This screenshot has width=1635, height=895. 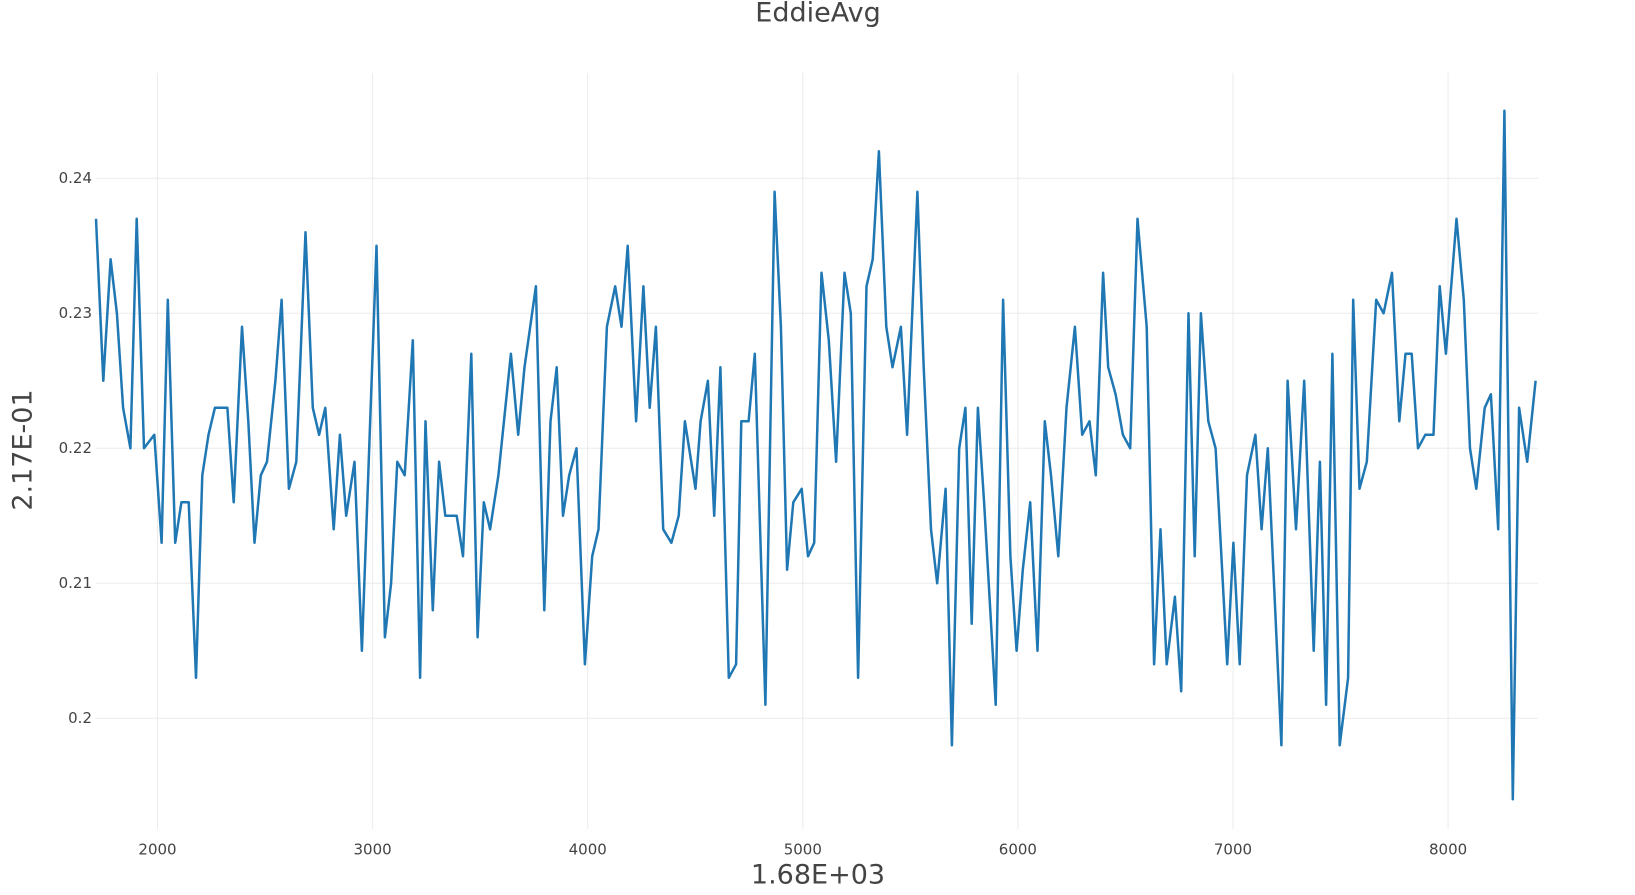 I want to click on x-tick-label: 4000, so click(x=588, y=850).